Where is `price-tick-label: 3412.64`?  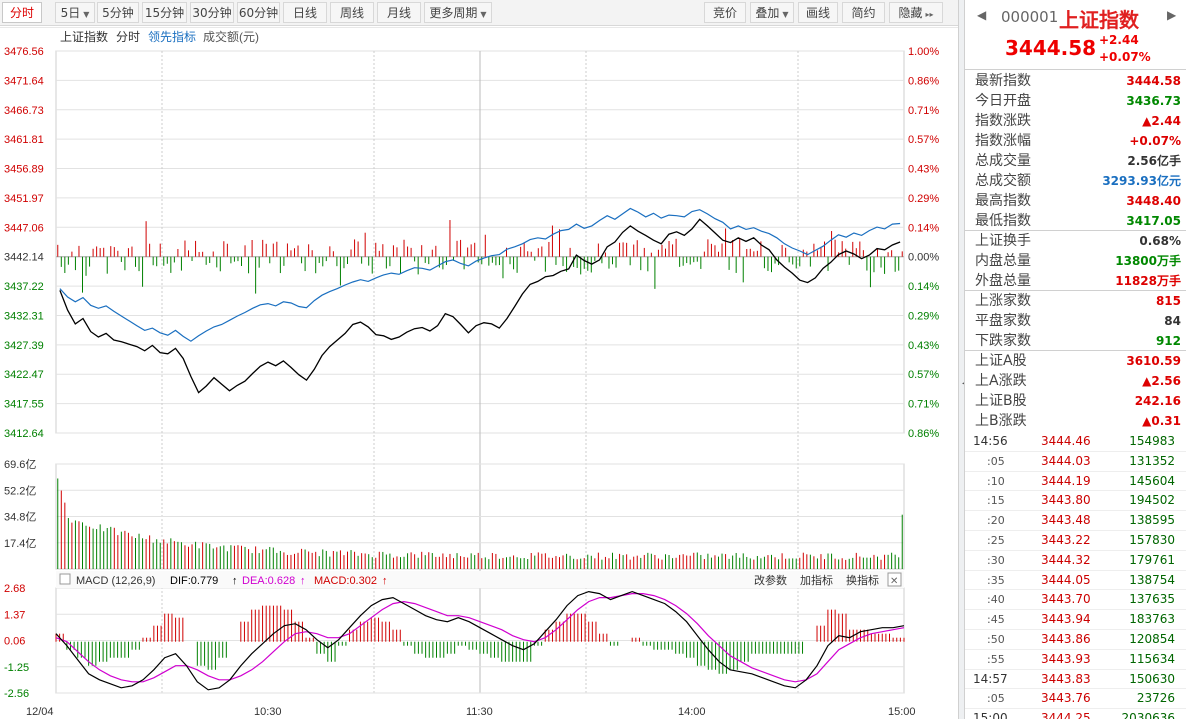
price-tick-label: 3412.64 is located at coordinates (24, 434).